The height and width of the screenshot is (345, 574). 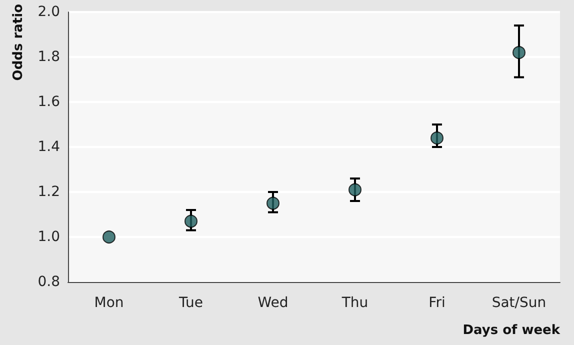 What do you see at coordinates (49, 102) in the screenshot?
I see `y-tick-label: 1.6` at bounding box center [49, 102].